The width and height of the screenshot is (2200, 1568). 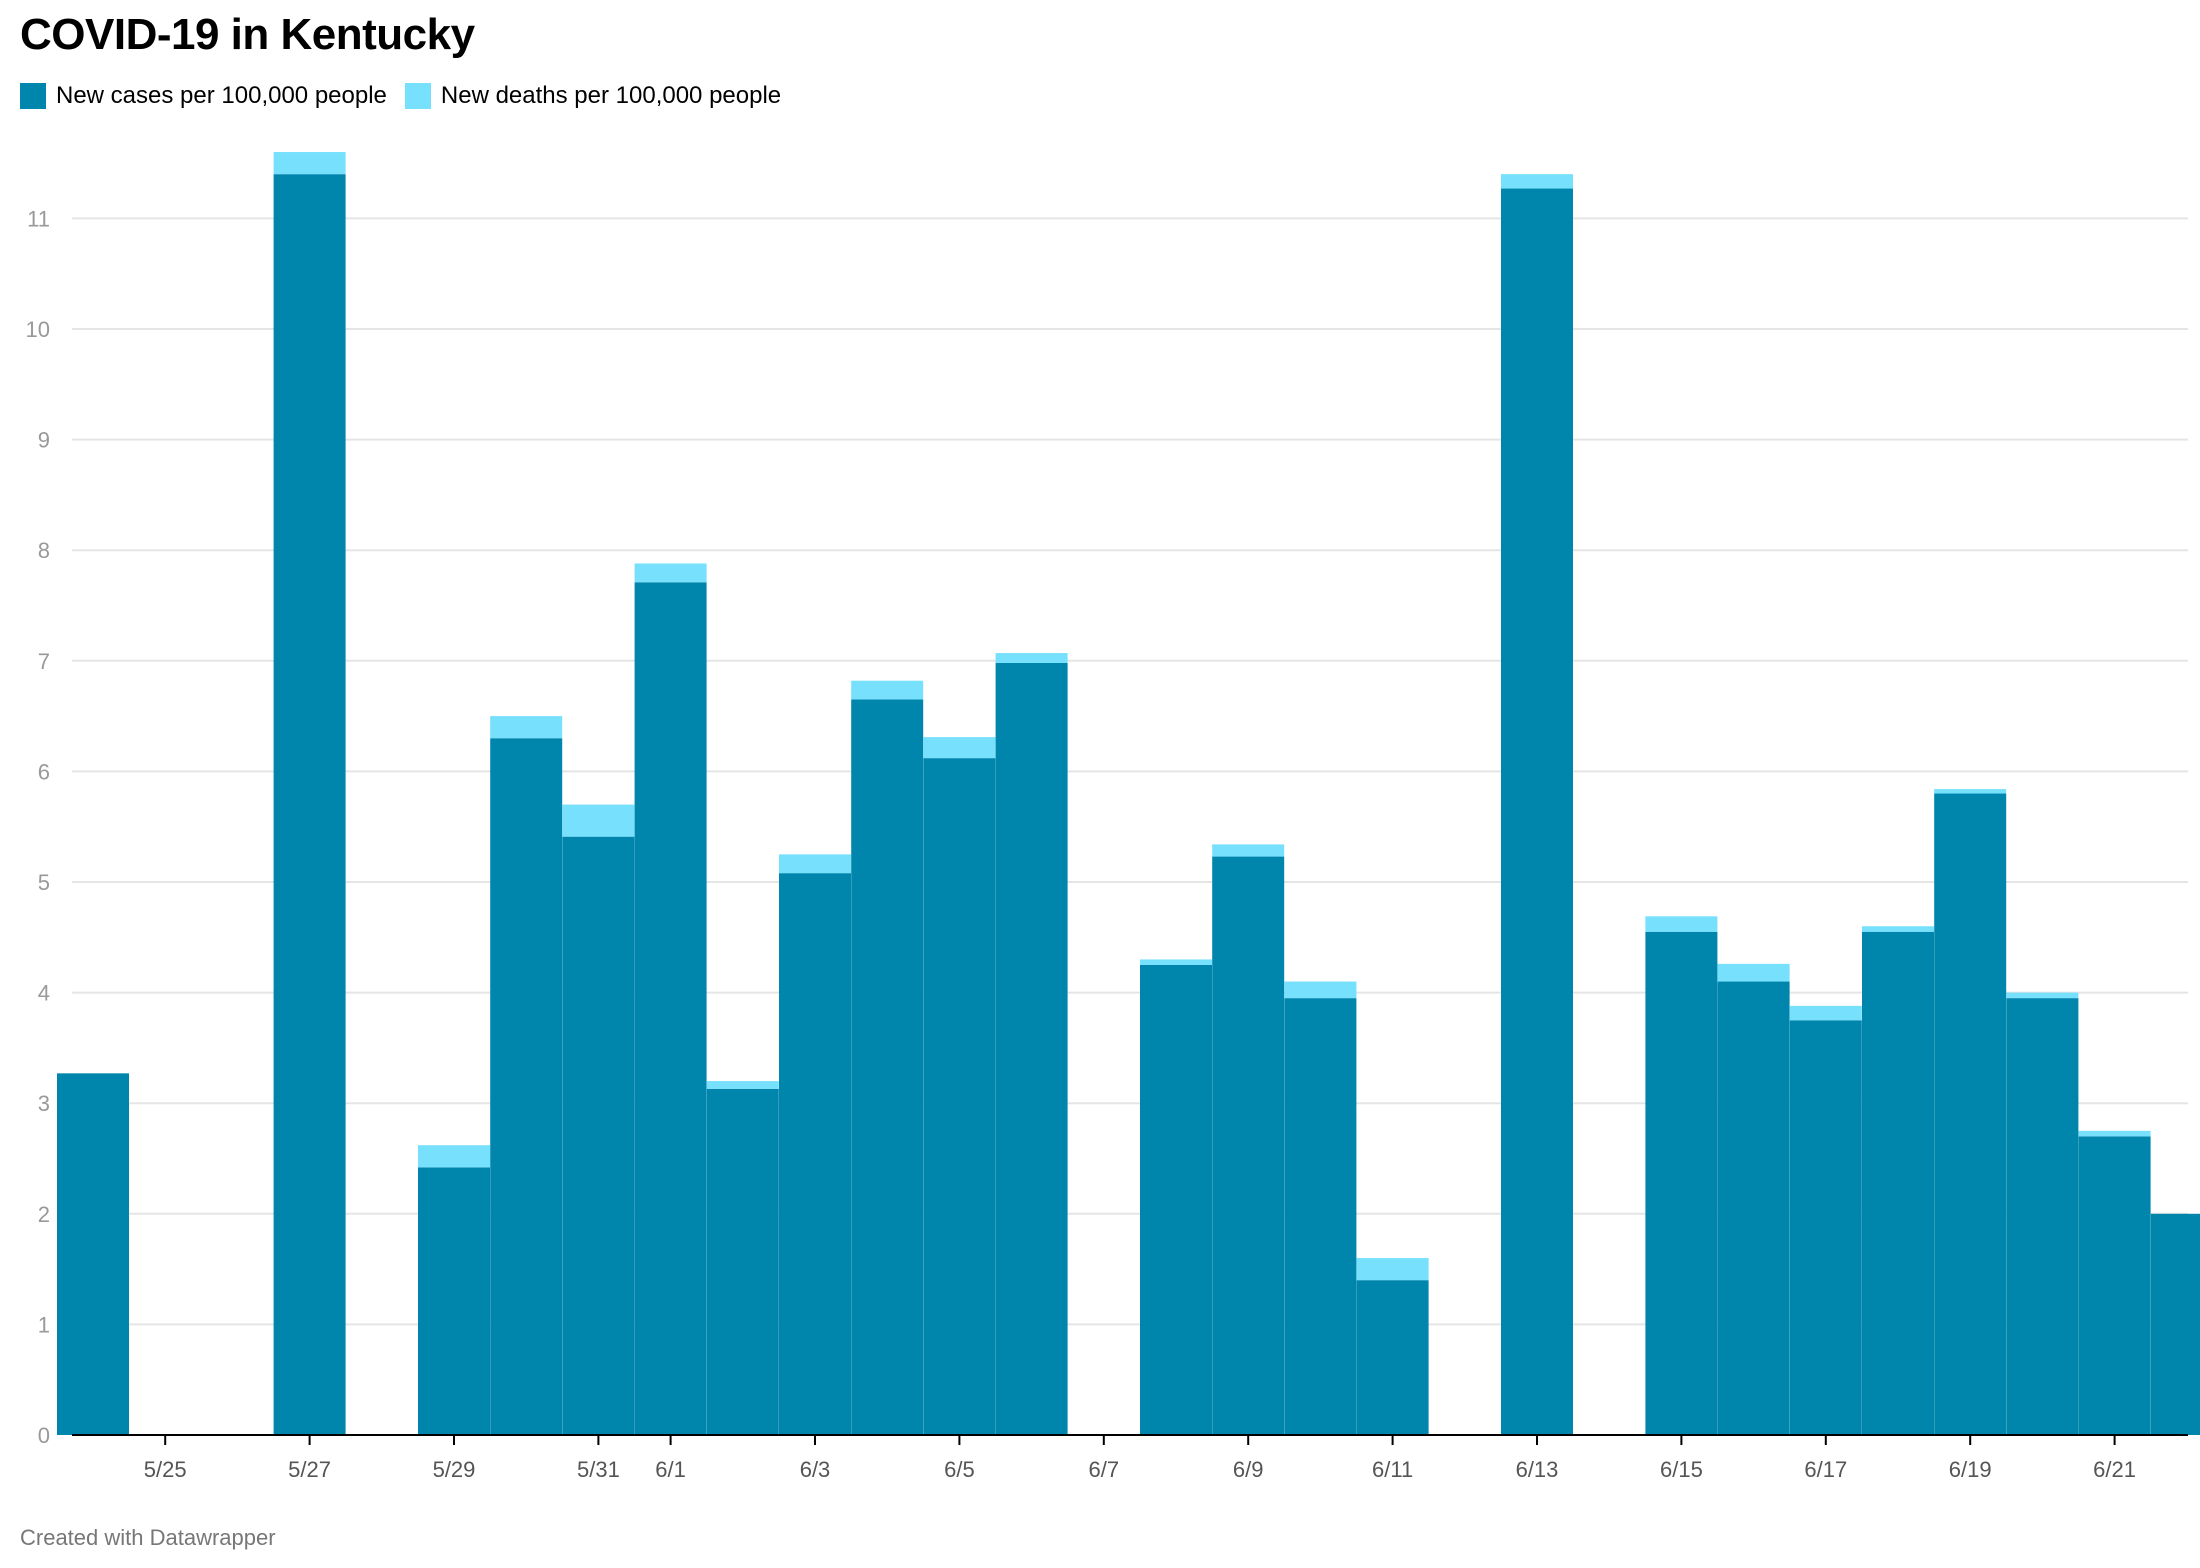 I want to click on y-tick-label: 1, so click(x=44, y=1324).